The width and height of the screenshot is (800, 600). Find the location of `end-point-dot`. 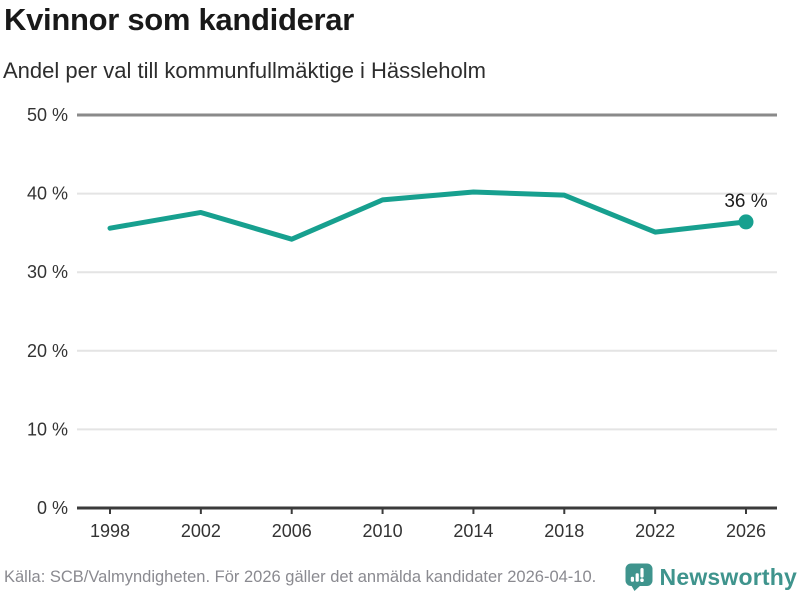

end-point-dot is located at coordinates (746, 222).